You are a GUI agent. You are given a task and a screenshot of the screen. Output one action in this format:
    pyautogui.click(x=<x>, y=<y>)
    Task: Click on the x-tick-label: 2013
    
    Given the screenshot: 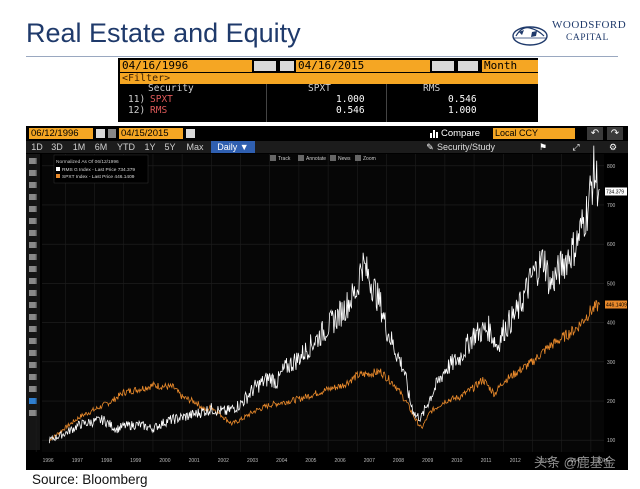 What is the action you would take?
    pyautogui.click(x=544, y=461)
    